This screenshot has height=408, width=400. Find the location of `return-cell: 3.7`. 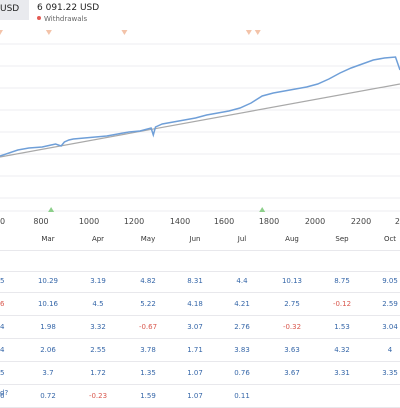

return-cell: 3.7 is located at coordinates (48, 373).